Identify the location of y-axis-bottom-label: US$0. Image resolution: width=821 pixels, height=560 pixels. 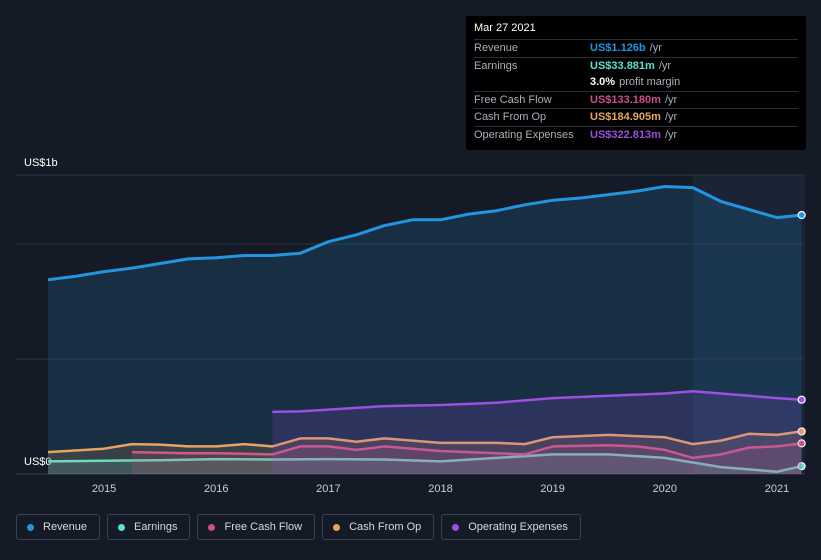
(38, 462).